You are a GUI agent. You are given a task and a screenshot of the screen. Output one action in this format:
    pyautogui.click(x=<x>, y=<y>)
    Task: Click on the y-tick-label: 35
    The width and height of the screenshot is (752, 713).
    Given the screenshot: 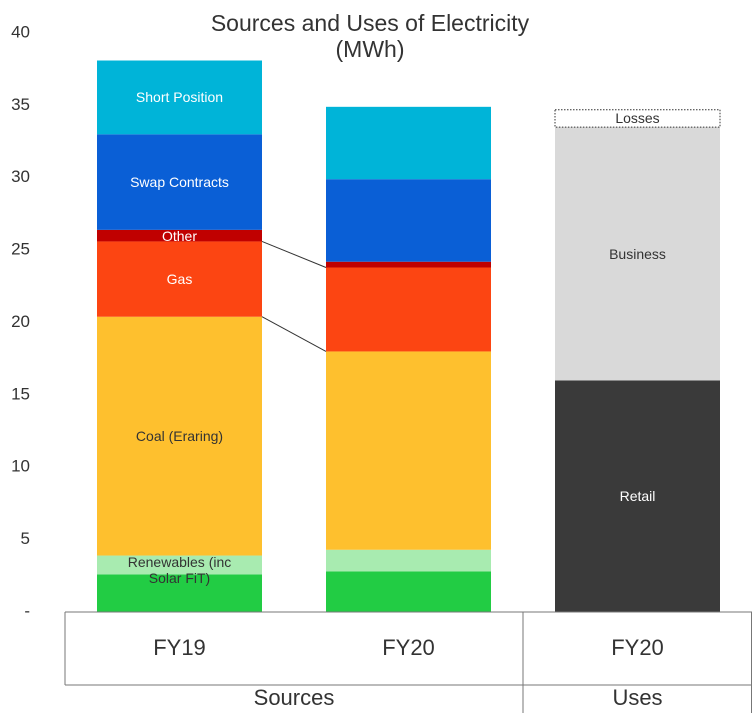 What is the action you would take?
    pyautogui.click(x=20, y=104)
    